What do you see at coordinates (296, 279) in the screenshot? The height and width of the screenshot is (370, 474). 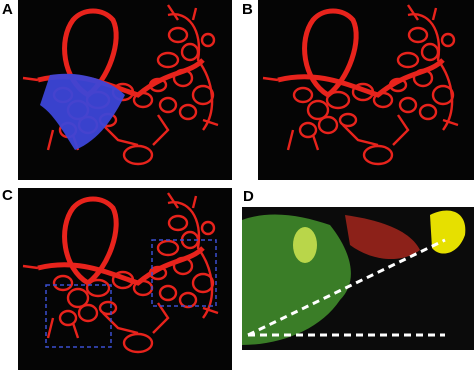 I see `green-signal` at bounding box center [296, 279].